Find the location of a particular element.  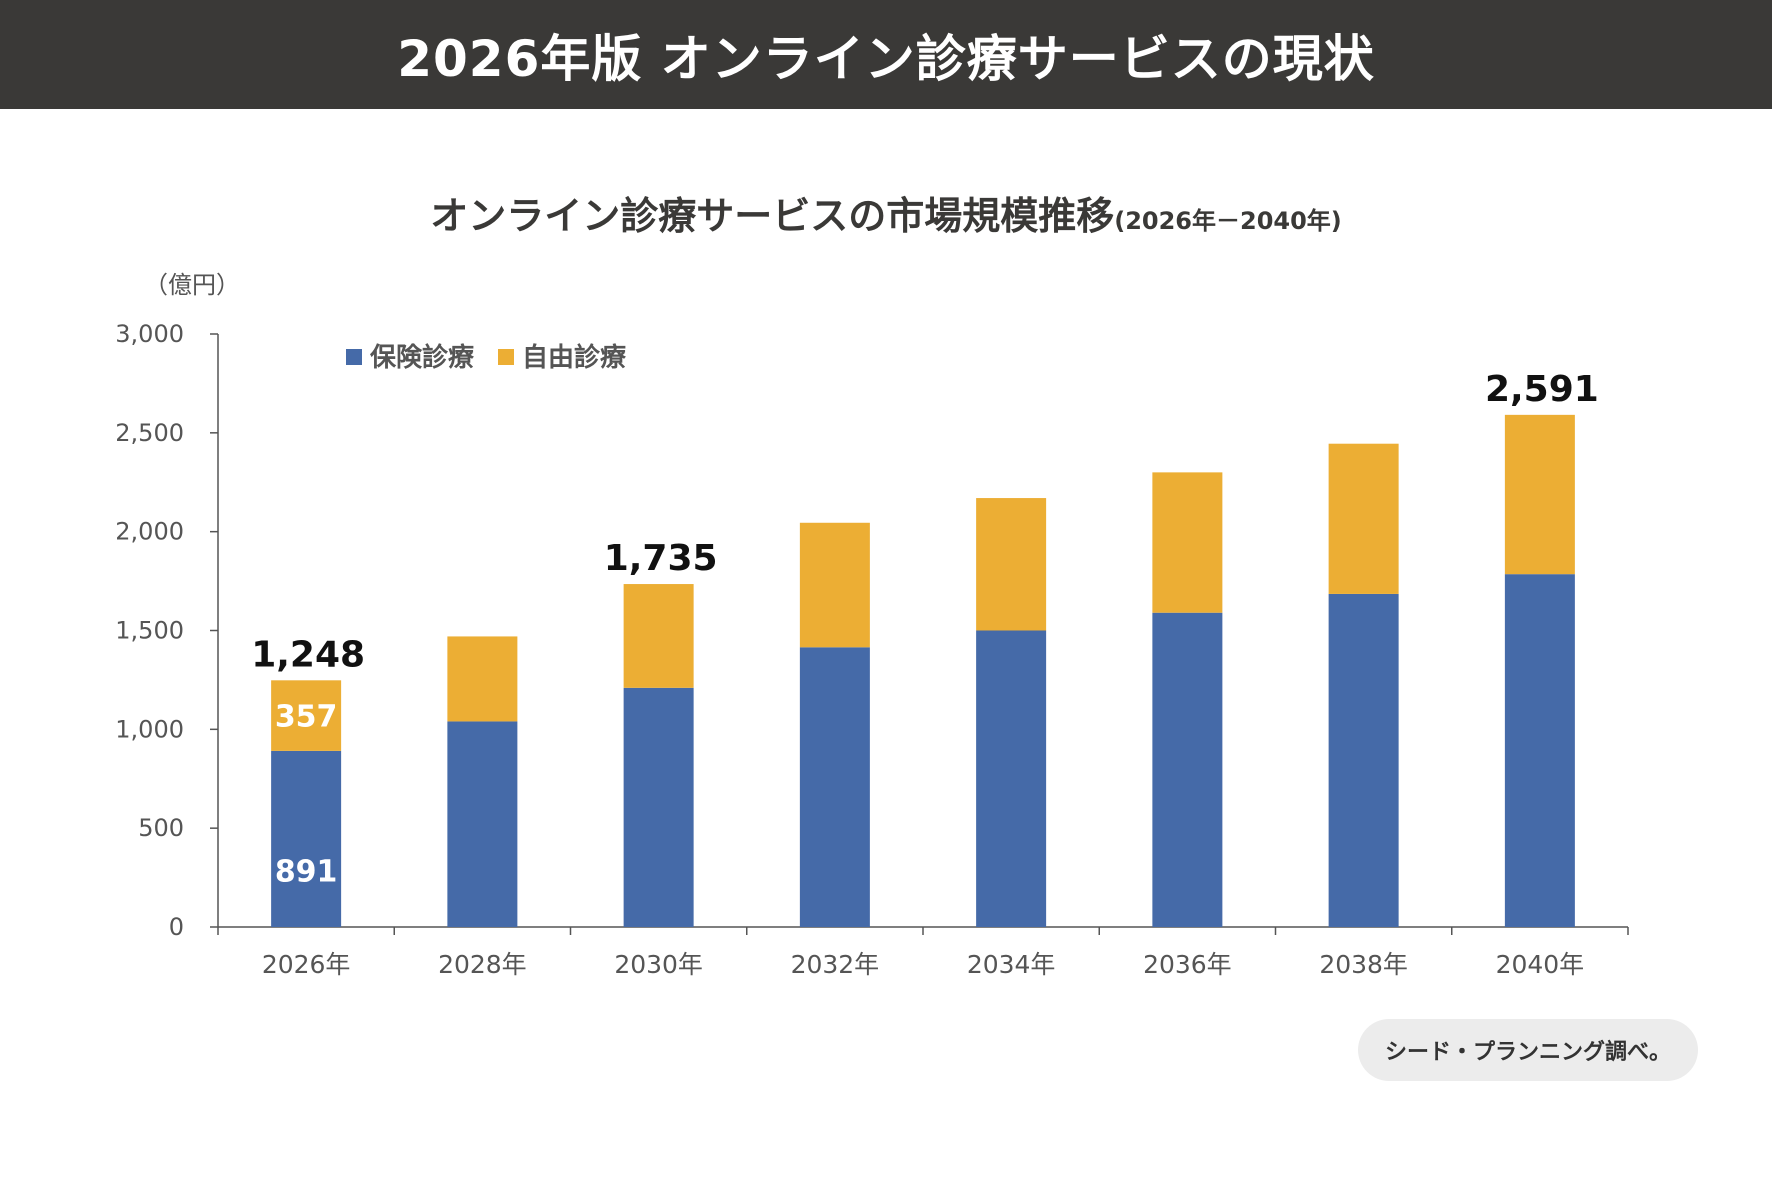

legend-label: 自由診療 is located at coordinates (574, 357).